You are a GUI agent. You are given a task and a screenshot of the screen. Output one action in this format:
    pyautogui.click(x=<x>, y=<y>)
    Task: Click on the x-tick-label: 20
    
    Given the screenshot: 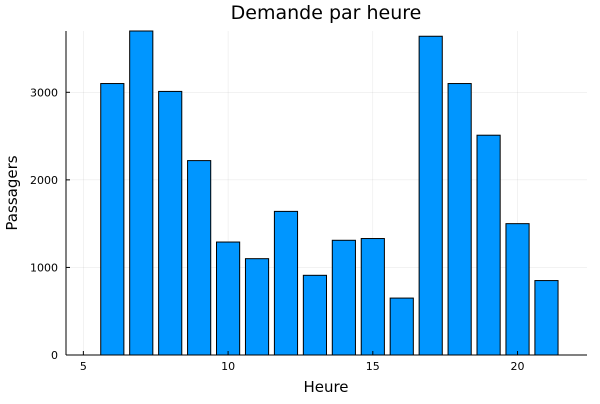 What is the action you would take?
    pyautogui.click(x=518, y=366)
    